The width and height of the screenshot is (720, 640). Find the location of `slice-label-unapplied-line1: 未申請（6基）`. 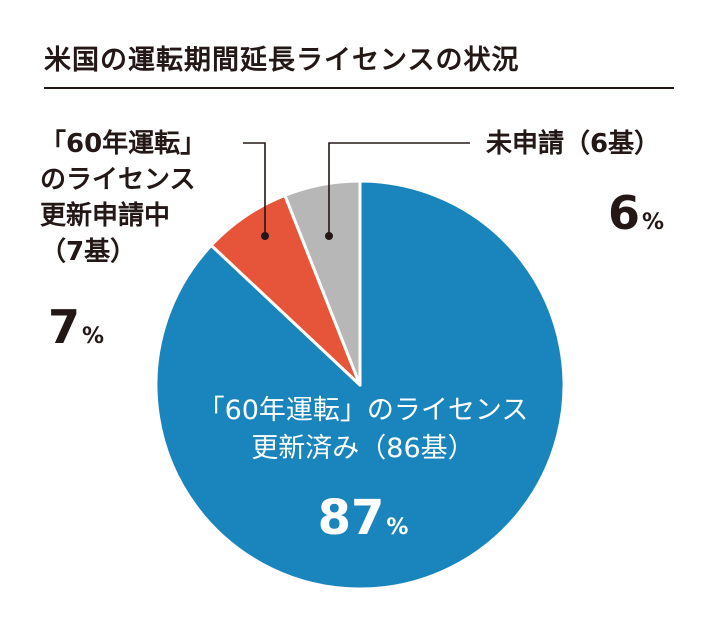

slice-label-unapplied-line1: 未申請（6基） is located at coordinates (573, 144).